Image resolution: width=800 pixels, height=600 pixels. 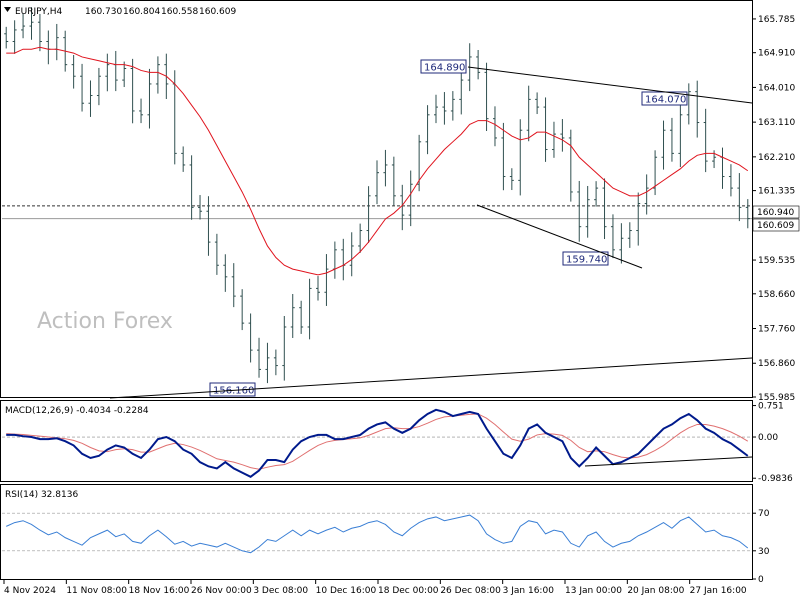 What do you see at coordinates (96, 591) in the screenshot?
I see `time-axis-tick-label: 11 Nov 08:00` at bounding box center [96, 591].